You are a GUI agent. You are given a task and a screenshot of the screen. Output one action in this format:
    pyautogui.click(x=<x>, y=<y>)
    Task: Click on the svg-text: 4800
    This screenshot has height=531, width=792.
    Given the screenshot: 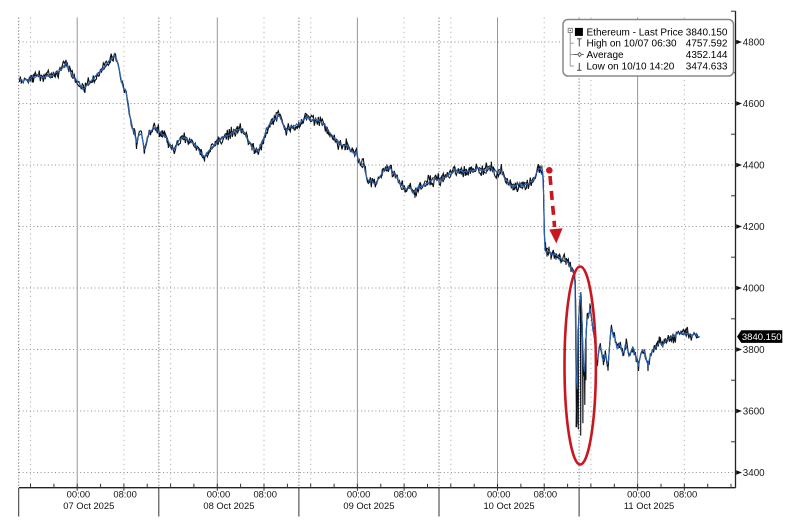 What is the action you would take?
    pyautogui.click(x=754, y=42)
    